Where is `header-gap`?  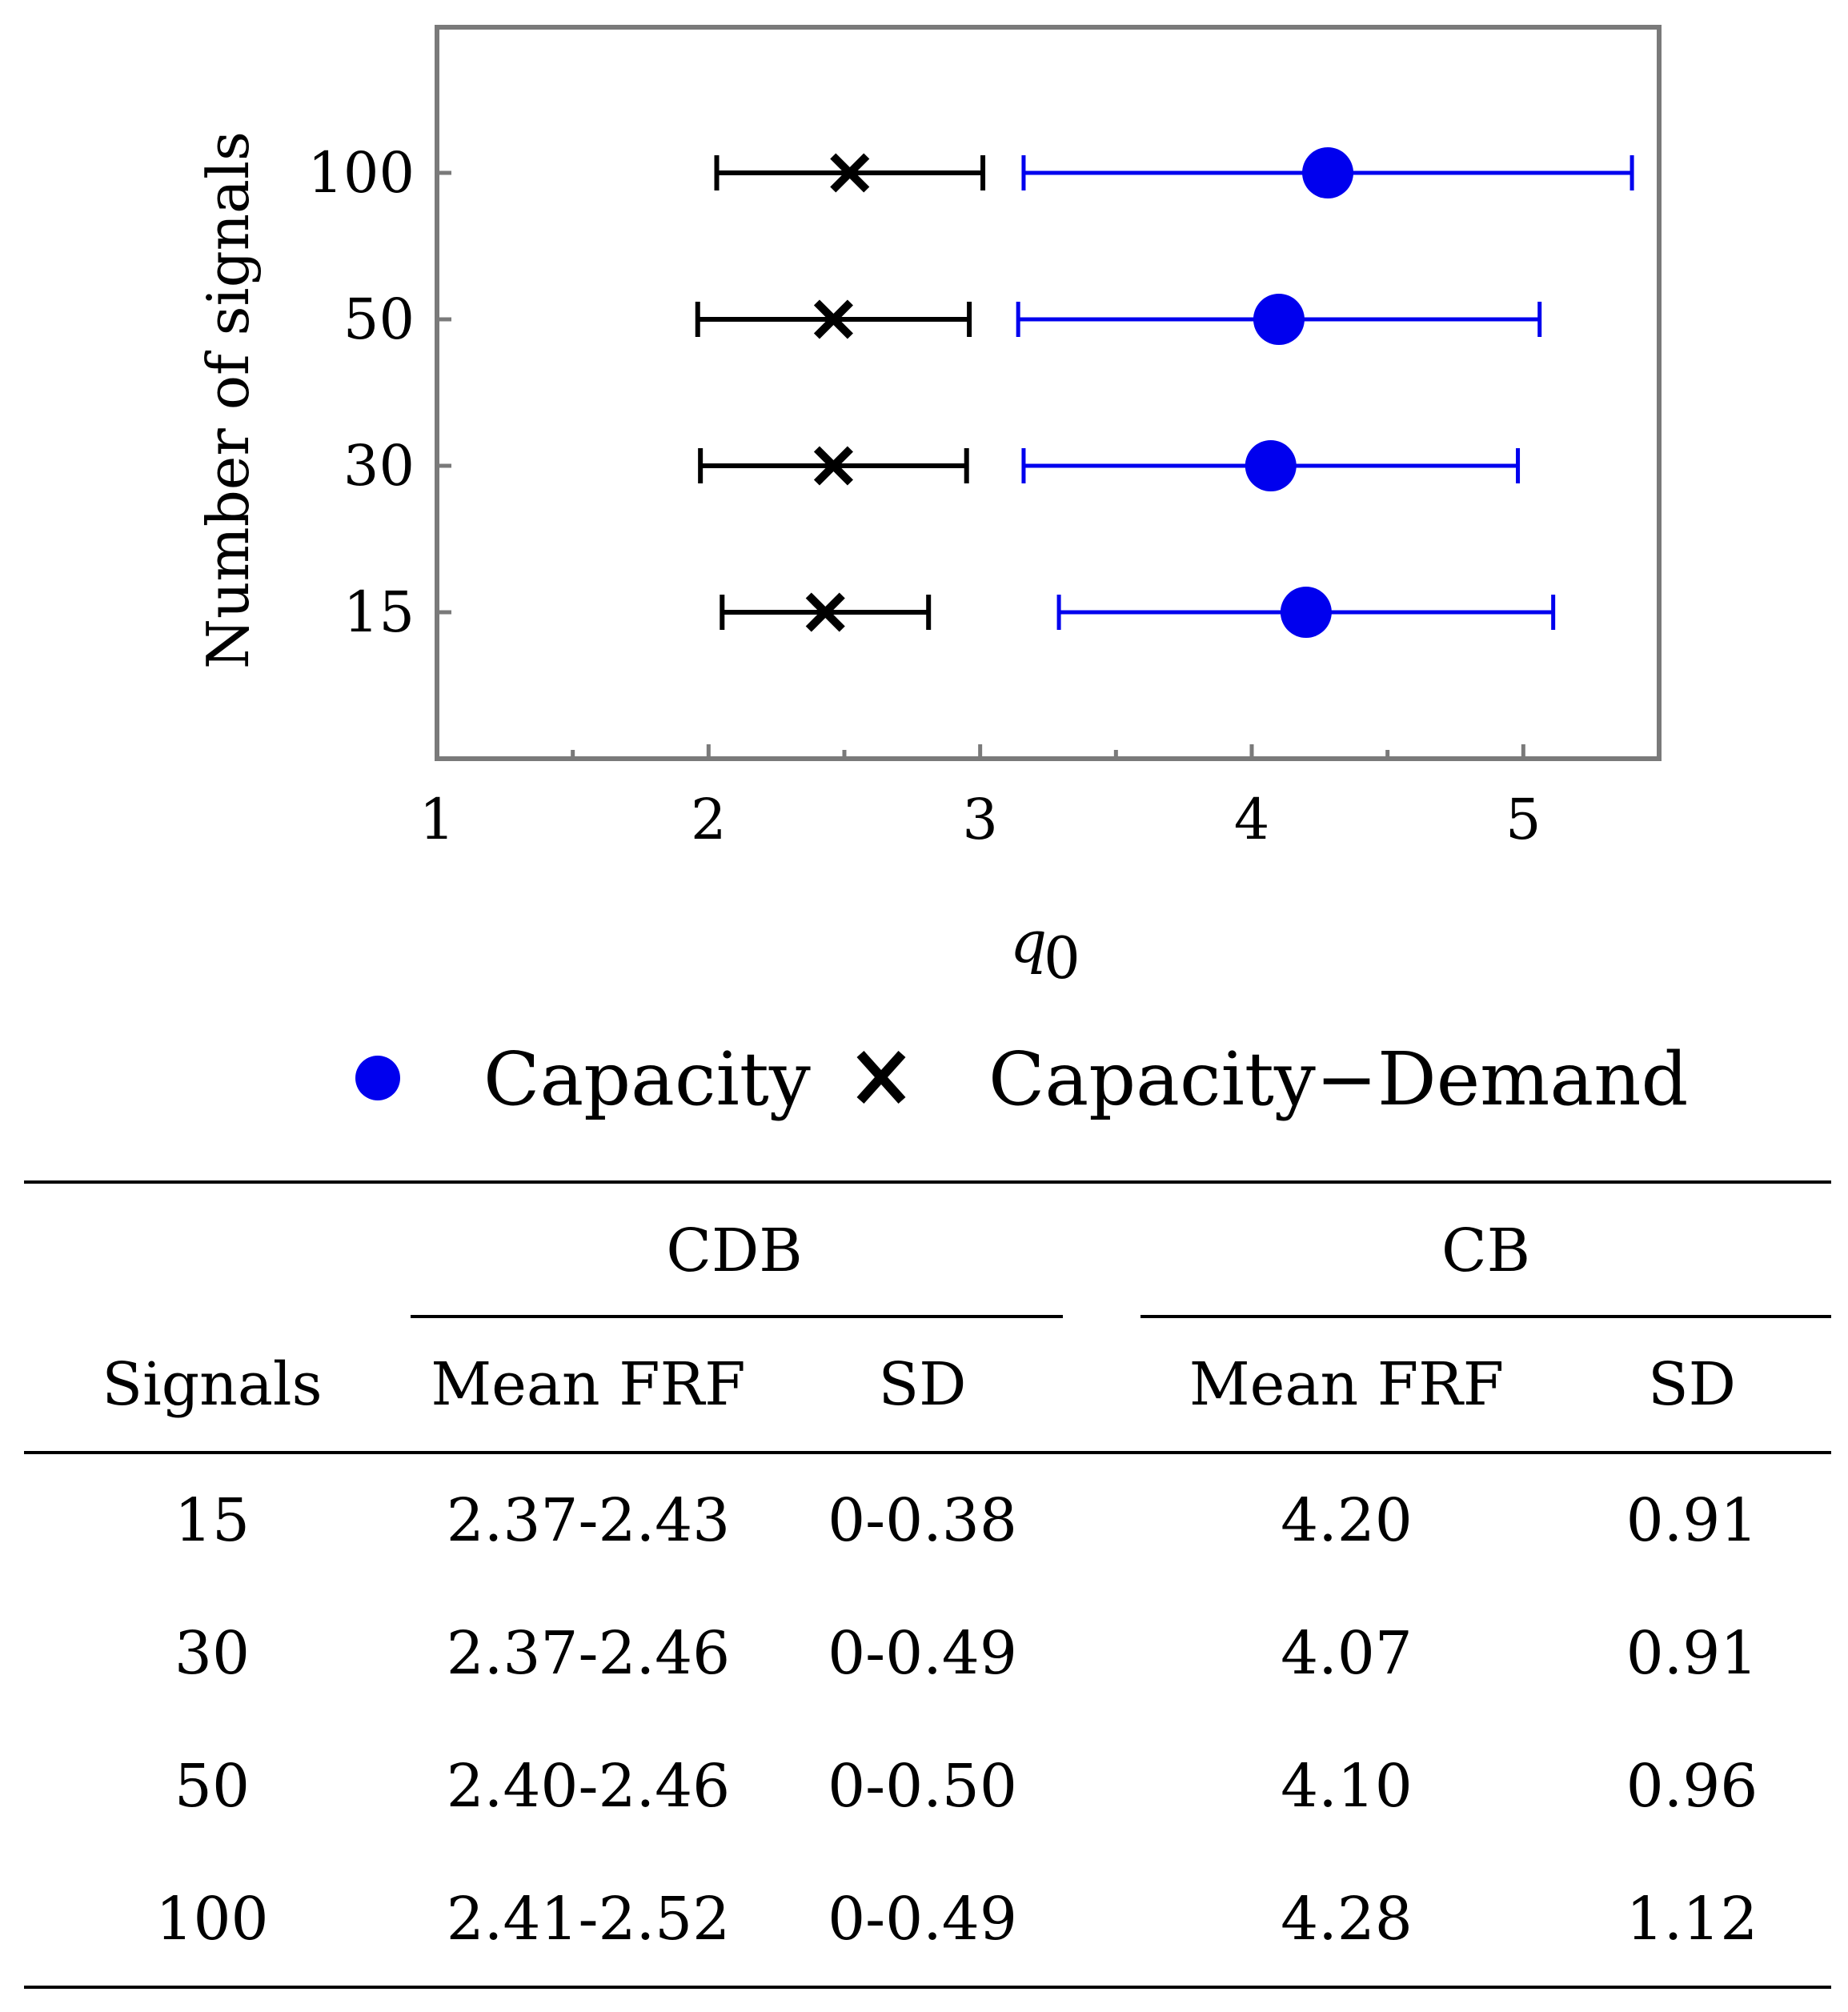 header-gap is located at coordinates (1104, 1249).